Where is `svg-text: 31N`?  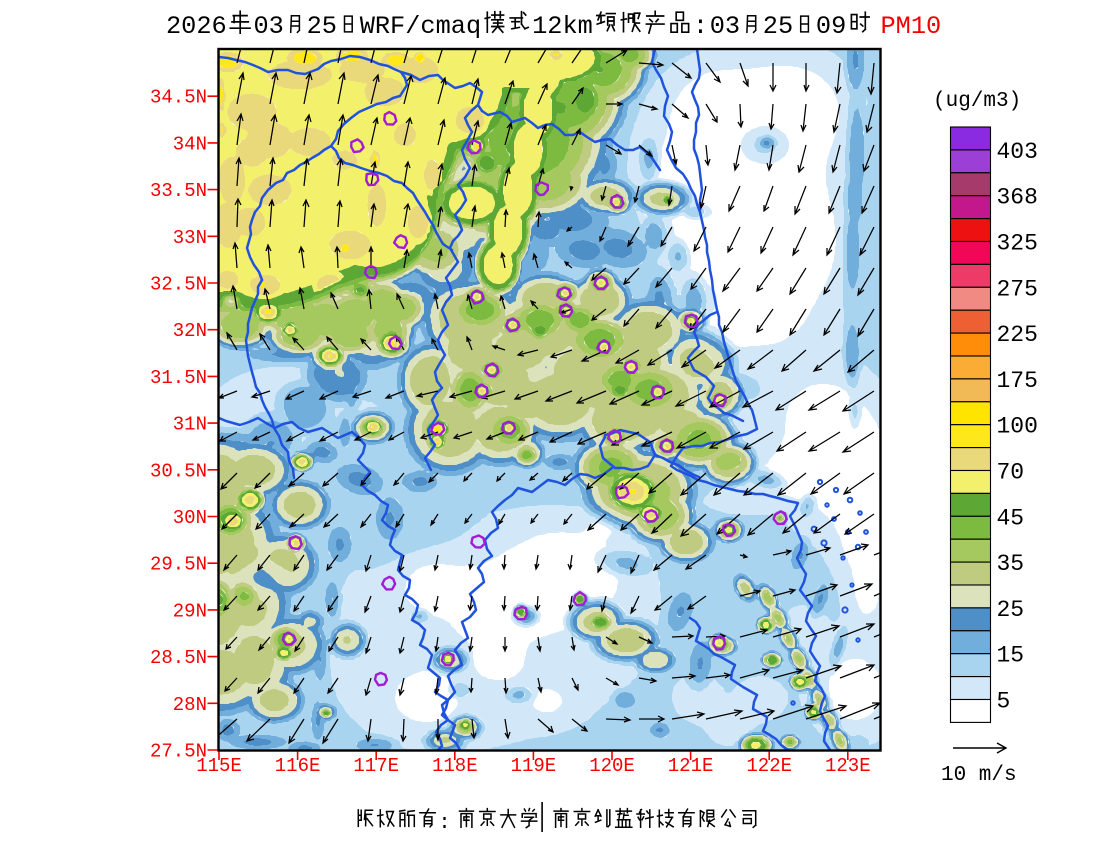
svg-text: 31N is located at coordinates (190, 425).